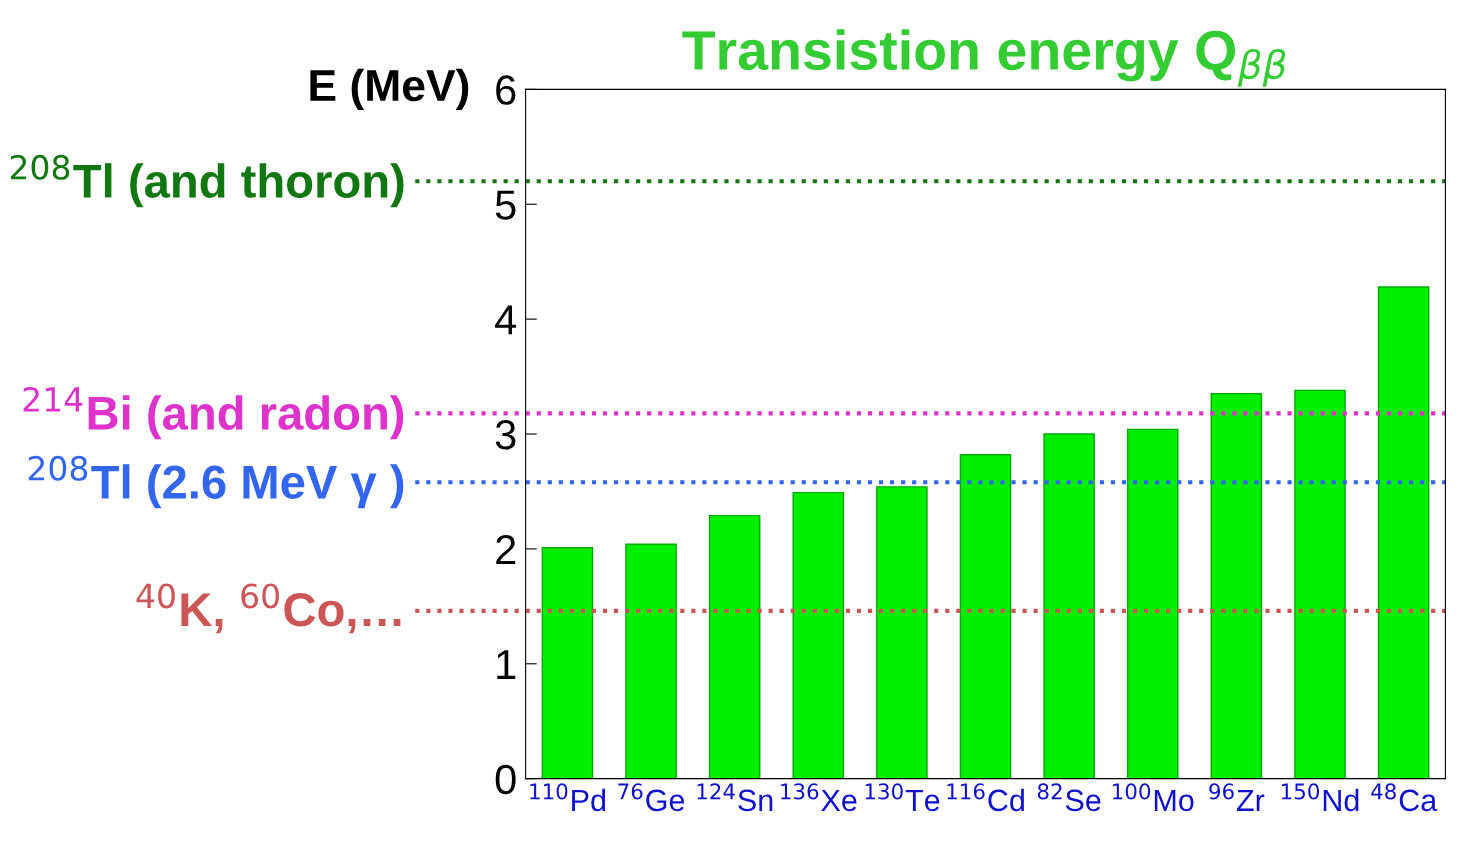 This screenshot has width=1460, height=851. What do you see at coordinates (505, 205) in the screenshot?
I see `y-tick-label: 5` at bounding box center [505, 205].